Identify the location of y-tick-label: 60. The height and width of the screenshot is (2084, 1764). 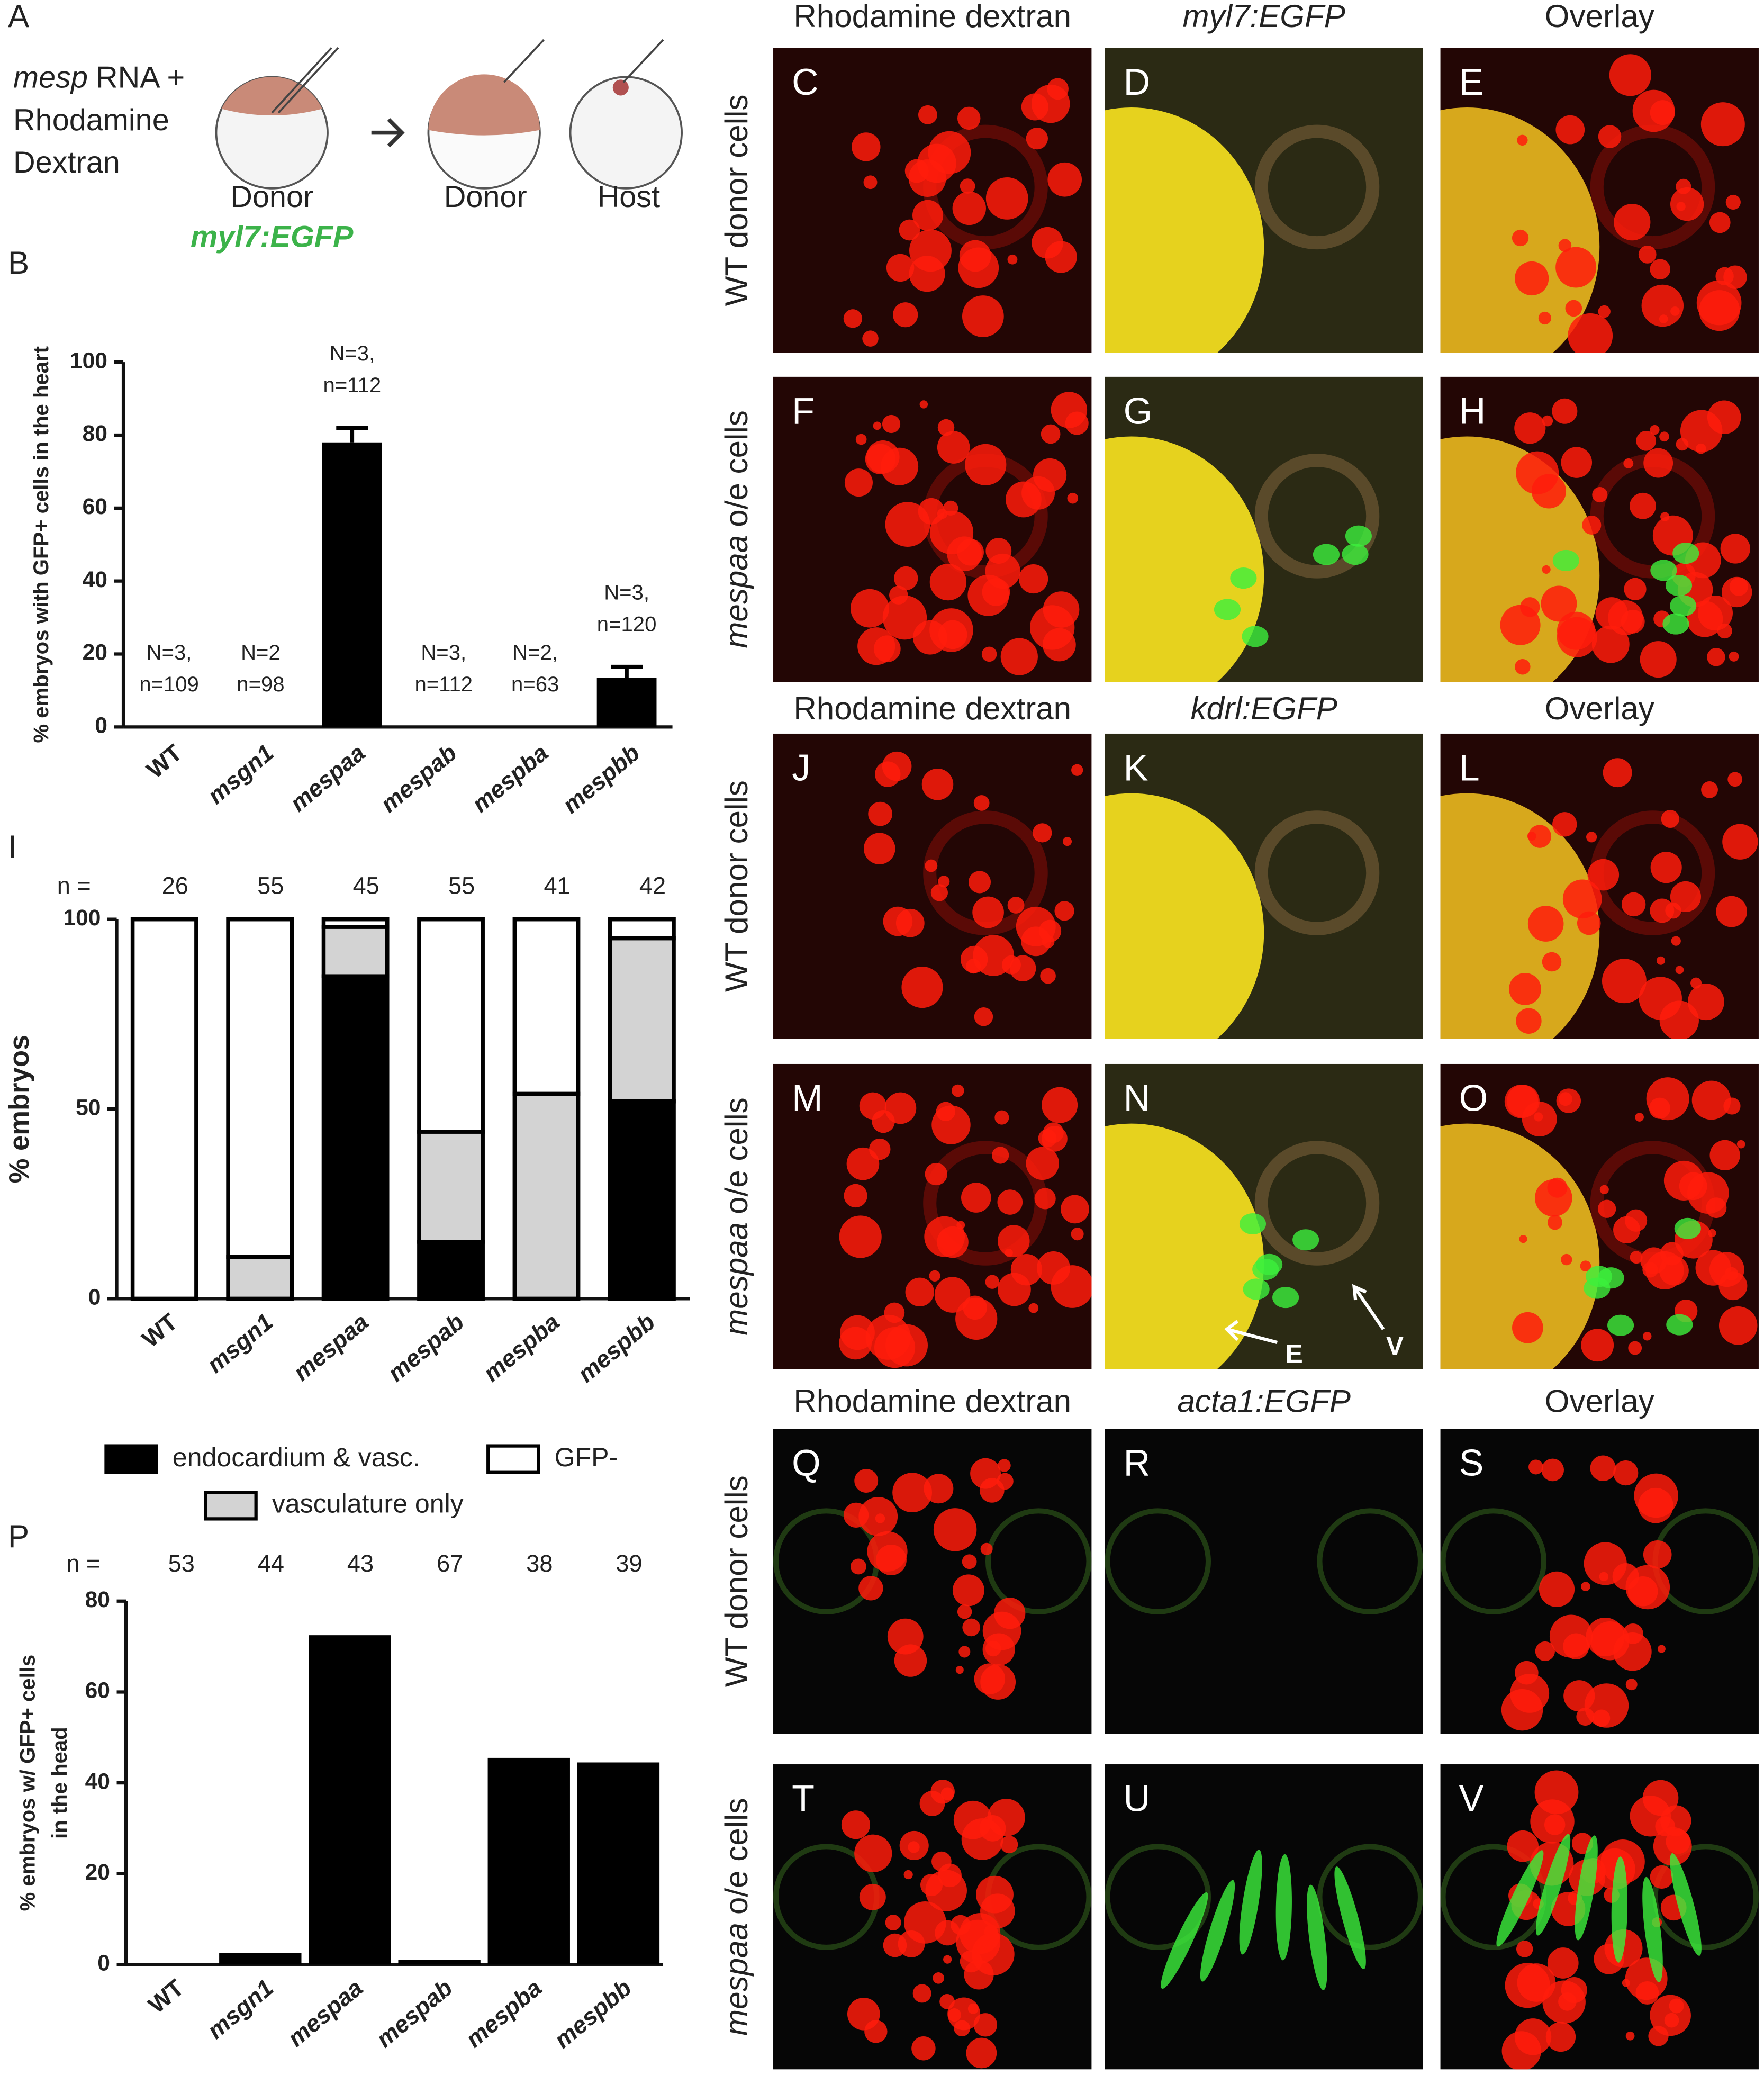
(95, 507).